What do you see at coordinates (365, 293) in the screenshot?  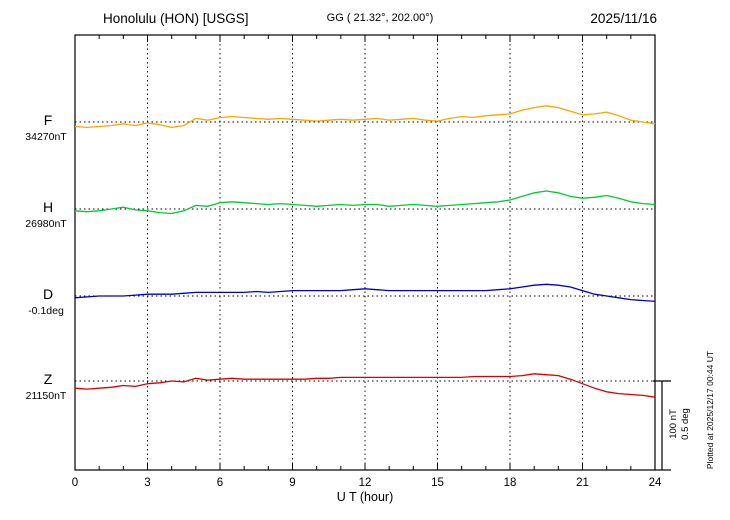 I see `trace-D` at bounding box center [365, 293].